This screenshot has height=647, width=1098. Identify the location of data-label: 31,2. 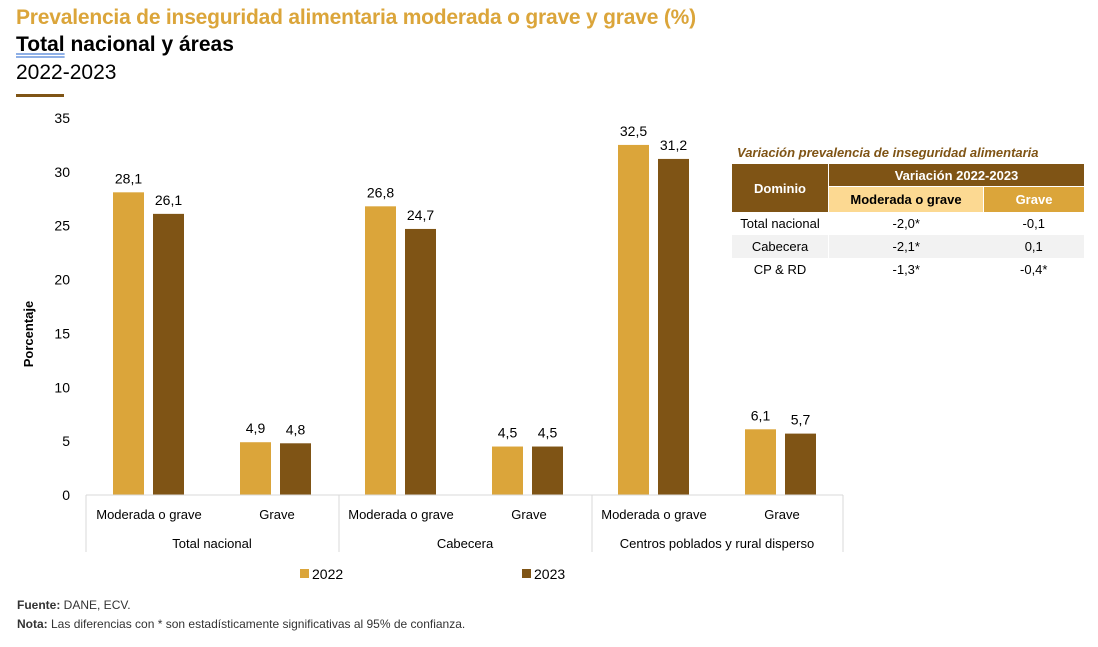
(673, 145).